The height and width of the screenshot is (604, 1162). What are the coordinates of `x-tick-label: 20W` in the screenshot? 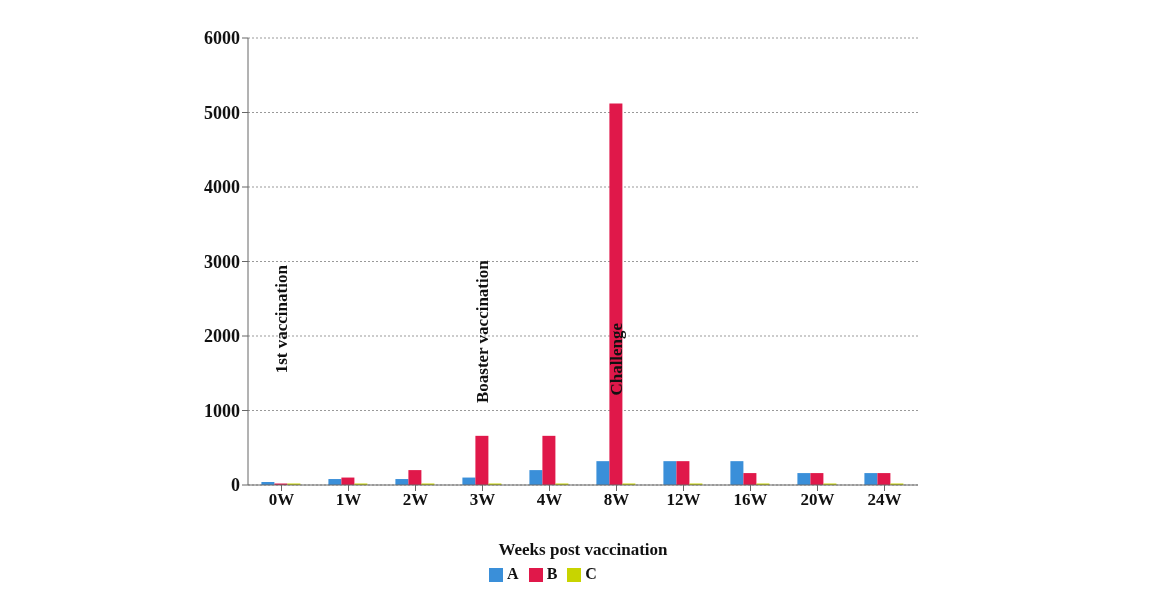 It's located at (817, 500).